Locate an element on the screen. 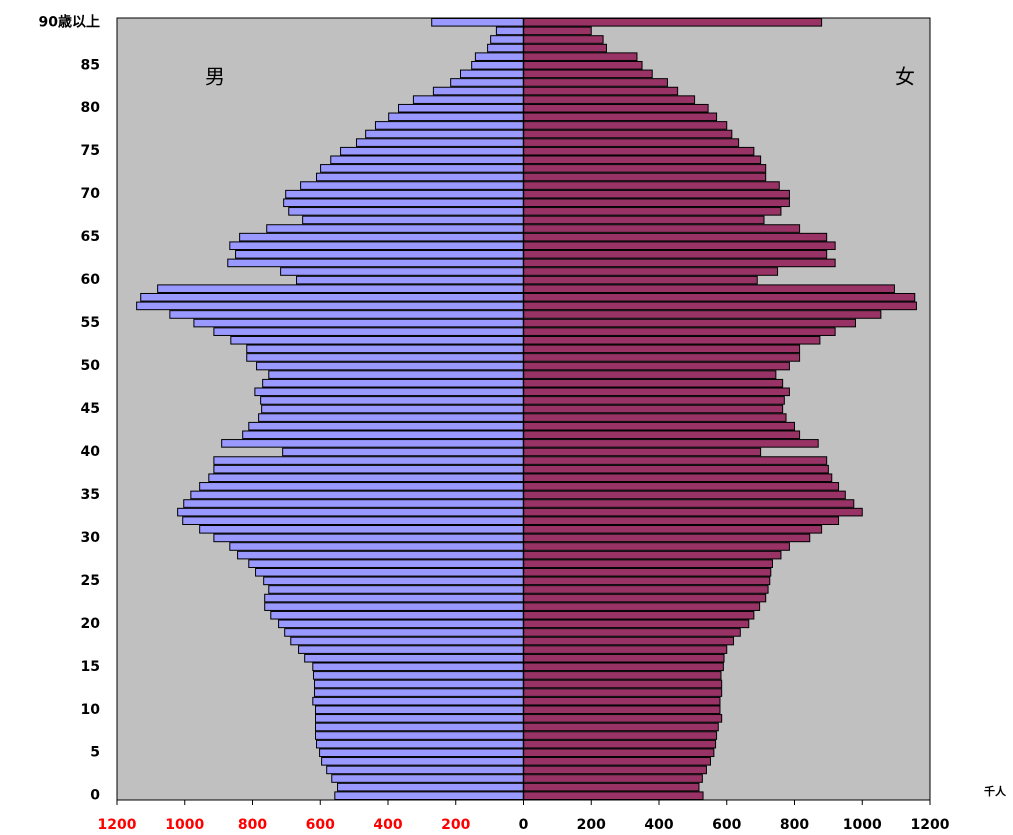 The height and width of the screenshot is (835, 1013). y-tick-label: 5 is located at coordinates (95, 753).